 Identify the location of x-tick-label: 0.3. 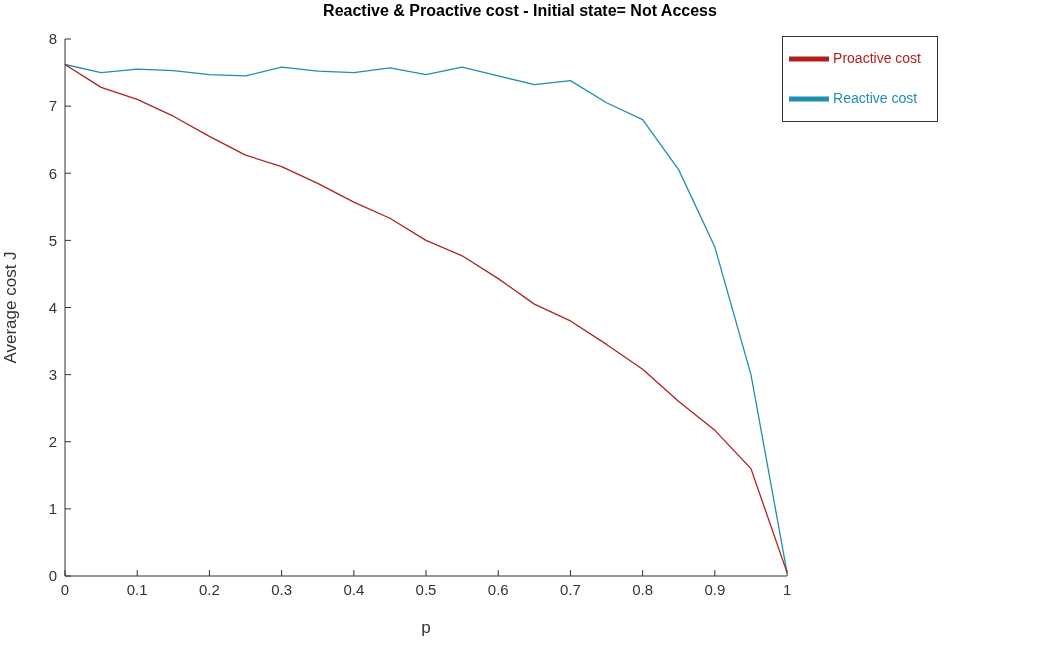
(282, 589).